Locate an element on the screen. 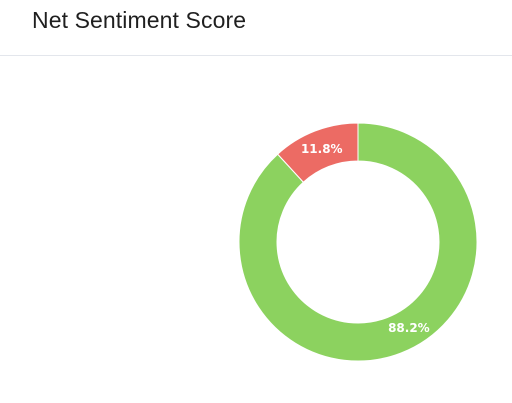 This screenshot has width=512, height=403. donut-slice-label-1: 88.2% is located at coordinates (409, 328).